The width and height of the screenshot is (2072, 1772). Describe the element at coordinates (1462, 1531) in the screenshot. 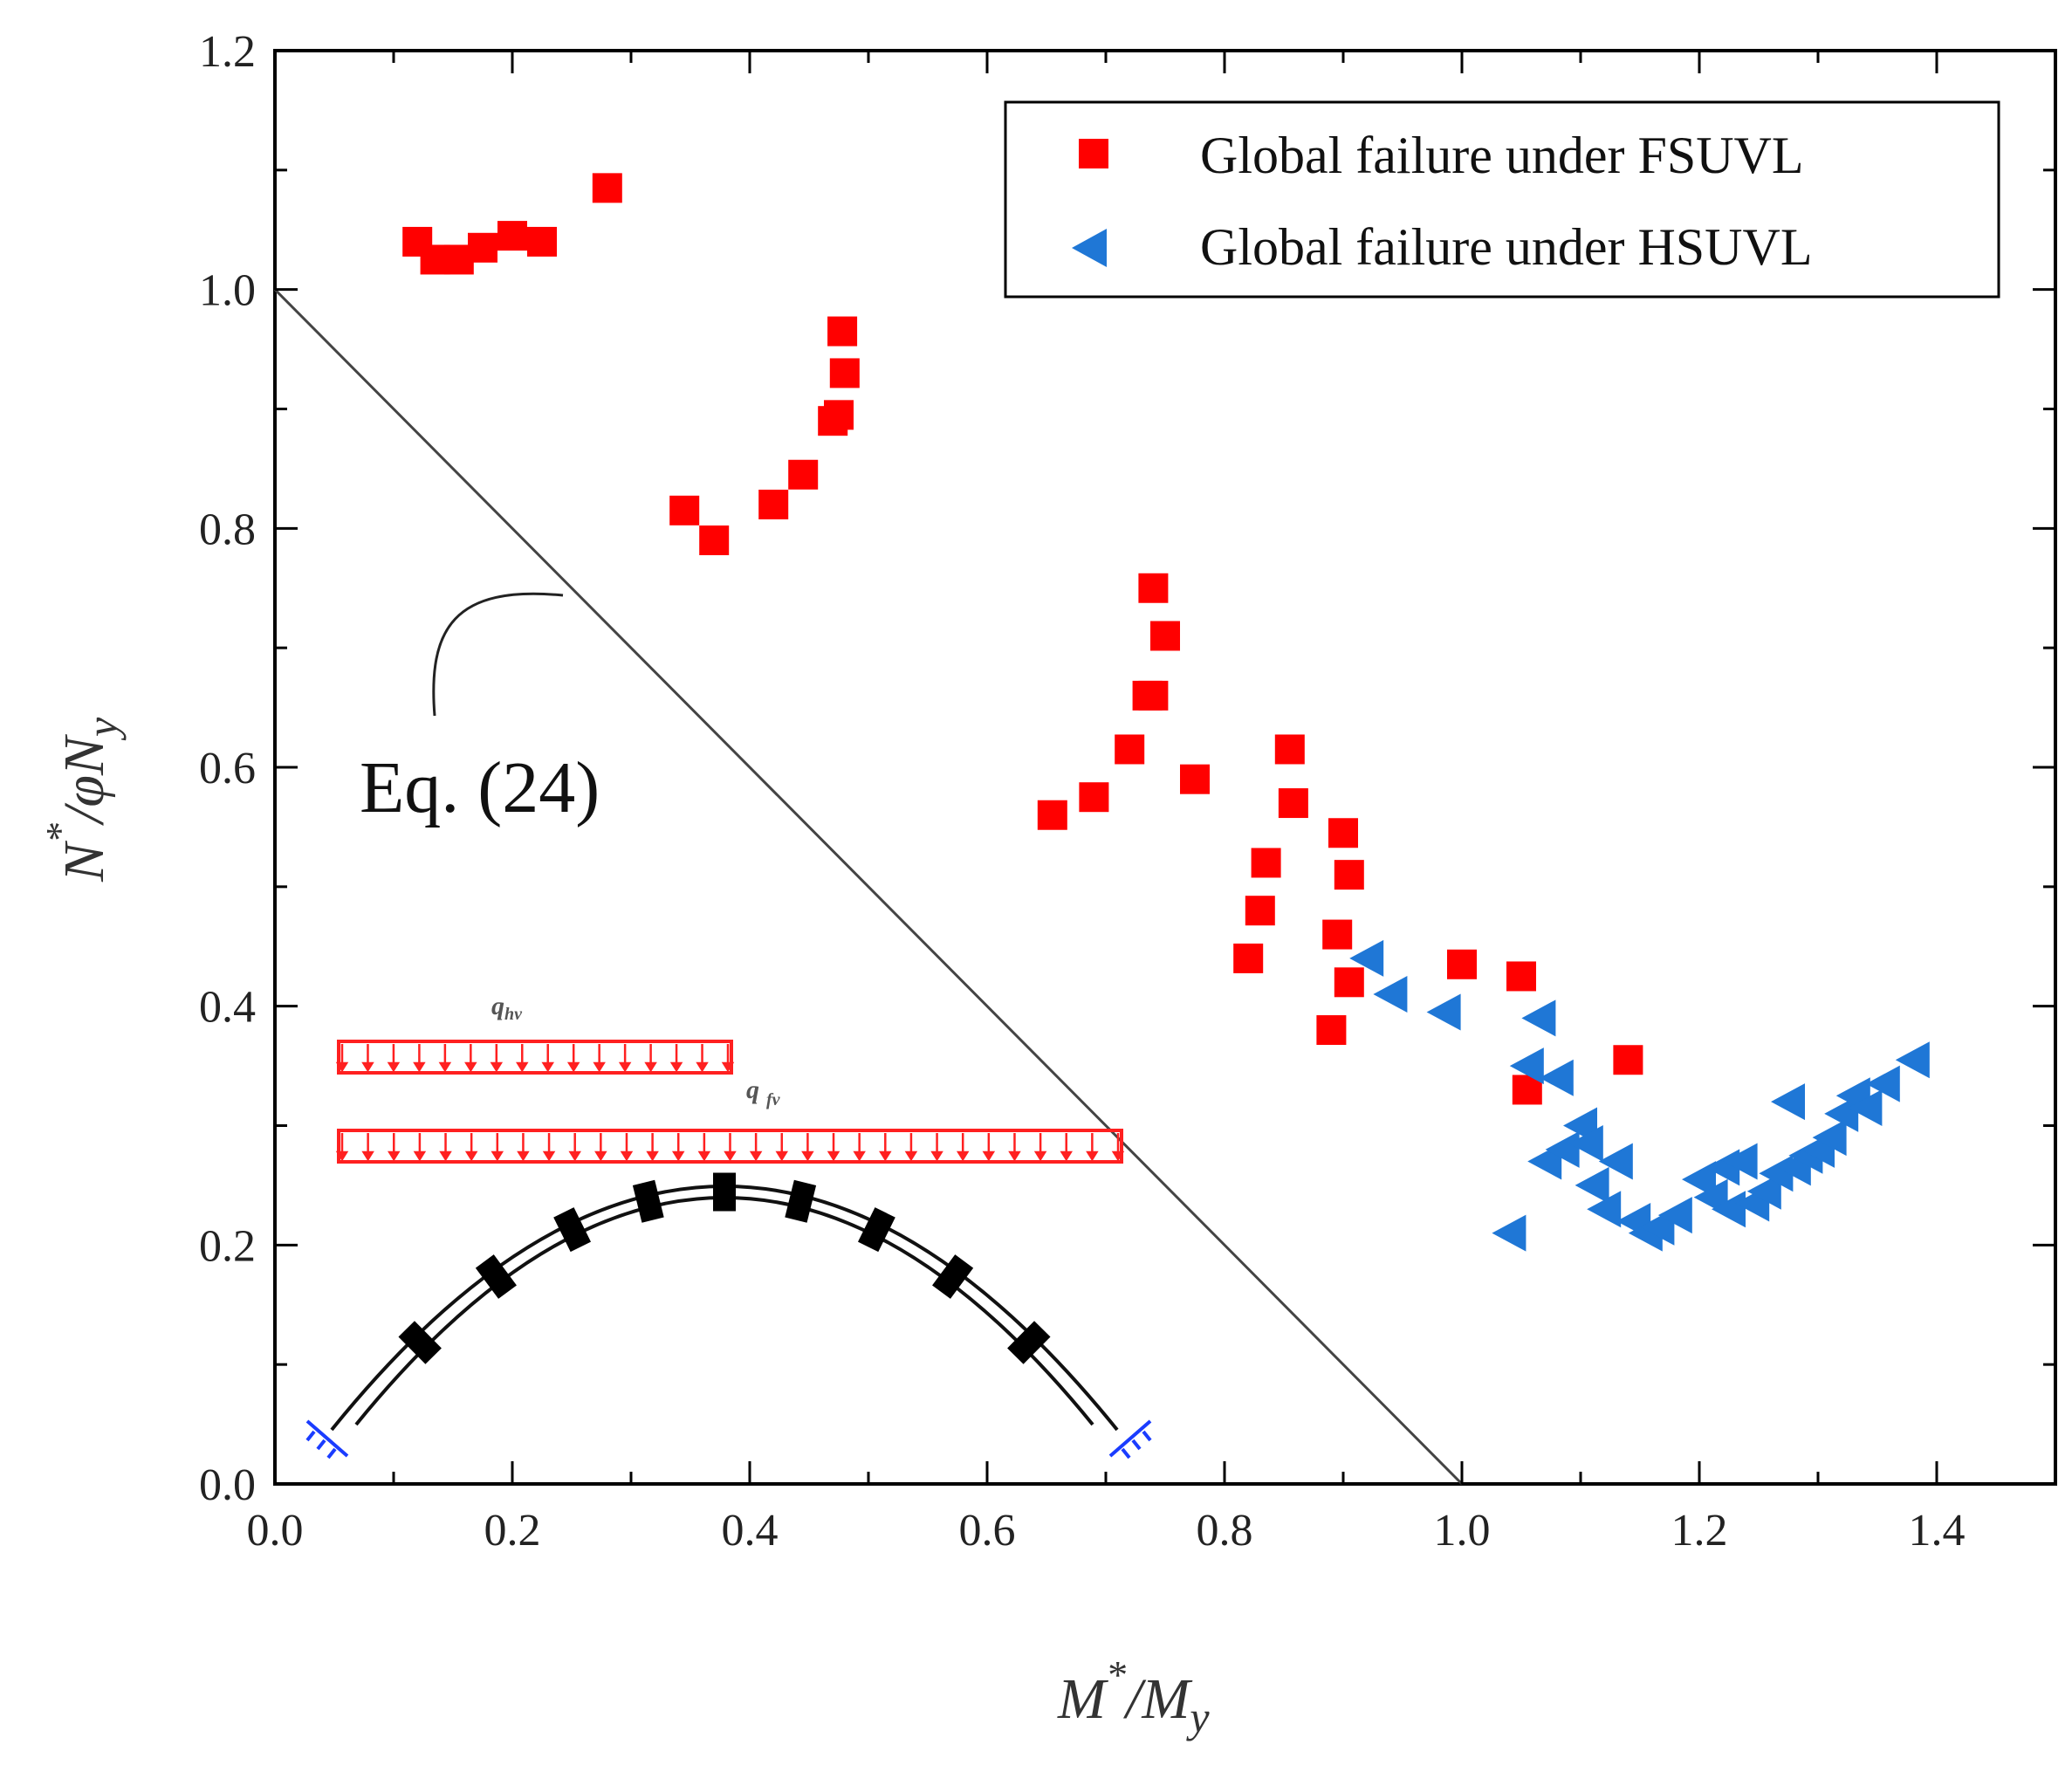

I see `x-tick-label: 1.0` at that location.